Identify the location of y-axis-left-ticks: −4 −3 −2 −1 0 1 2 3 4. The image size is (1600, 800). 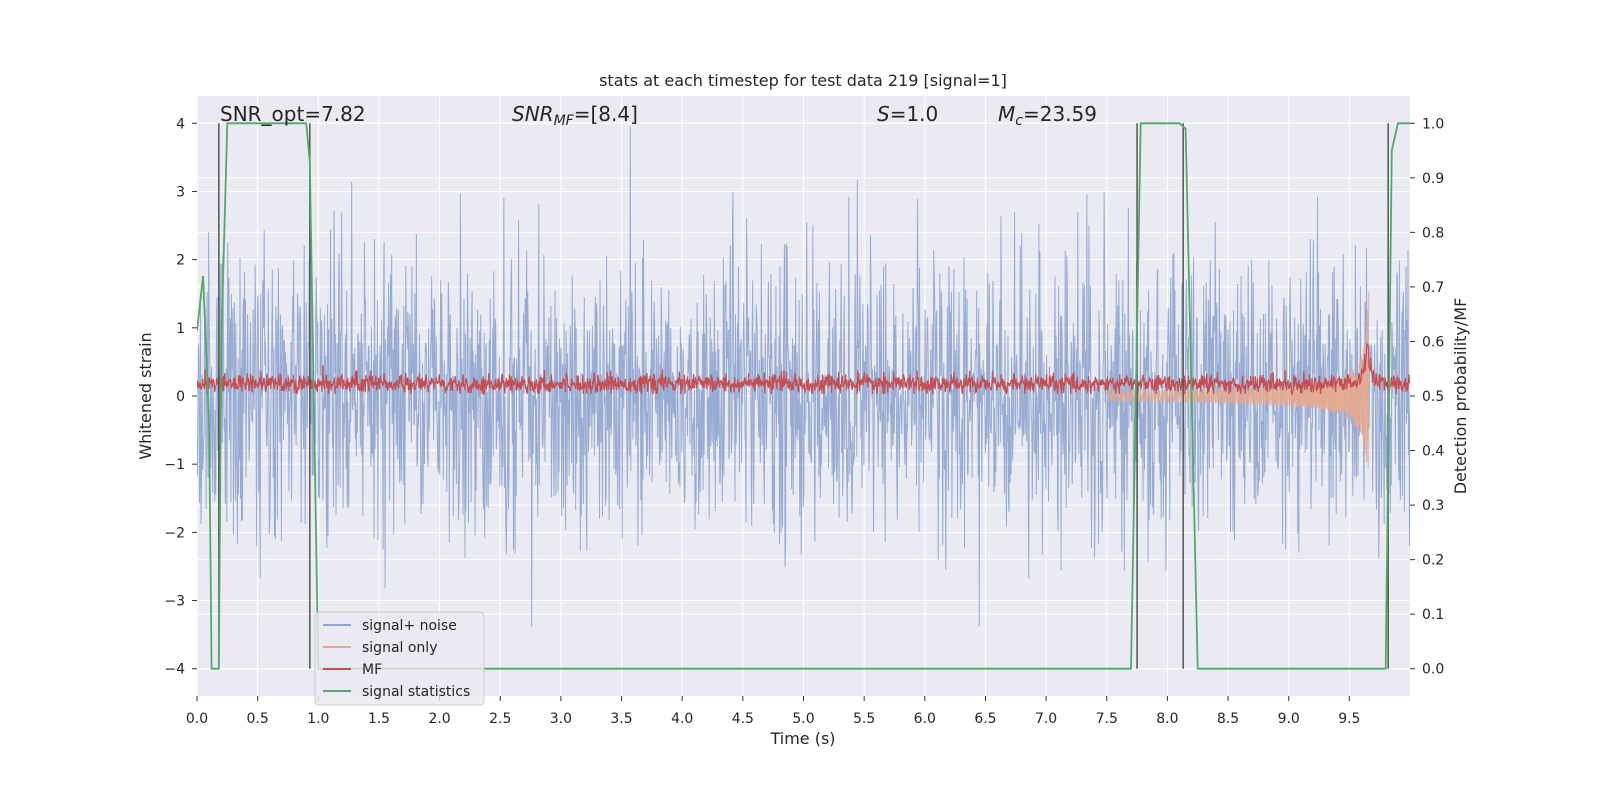
(180, 397).